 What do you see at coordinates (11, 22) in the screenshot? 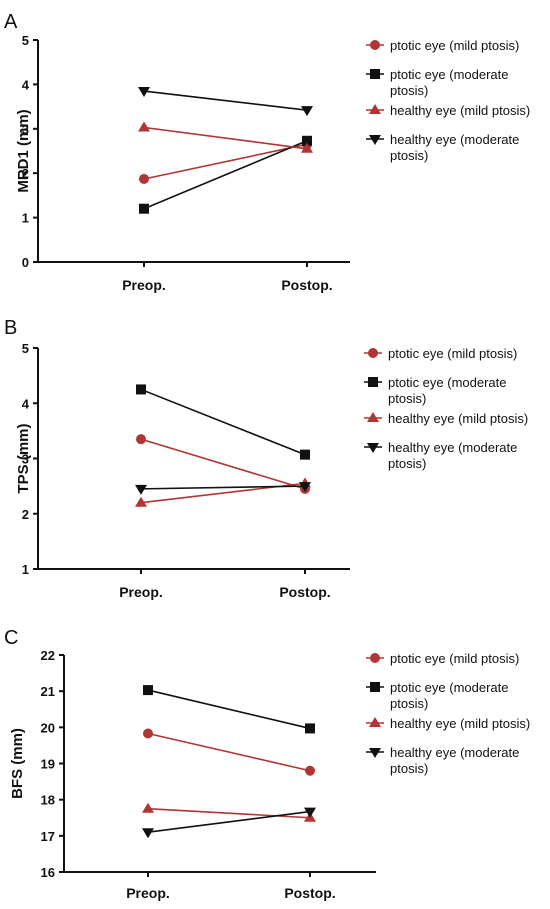
I see `panel-letter: A` at bounding box center [11, 22].